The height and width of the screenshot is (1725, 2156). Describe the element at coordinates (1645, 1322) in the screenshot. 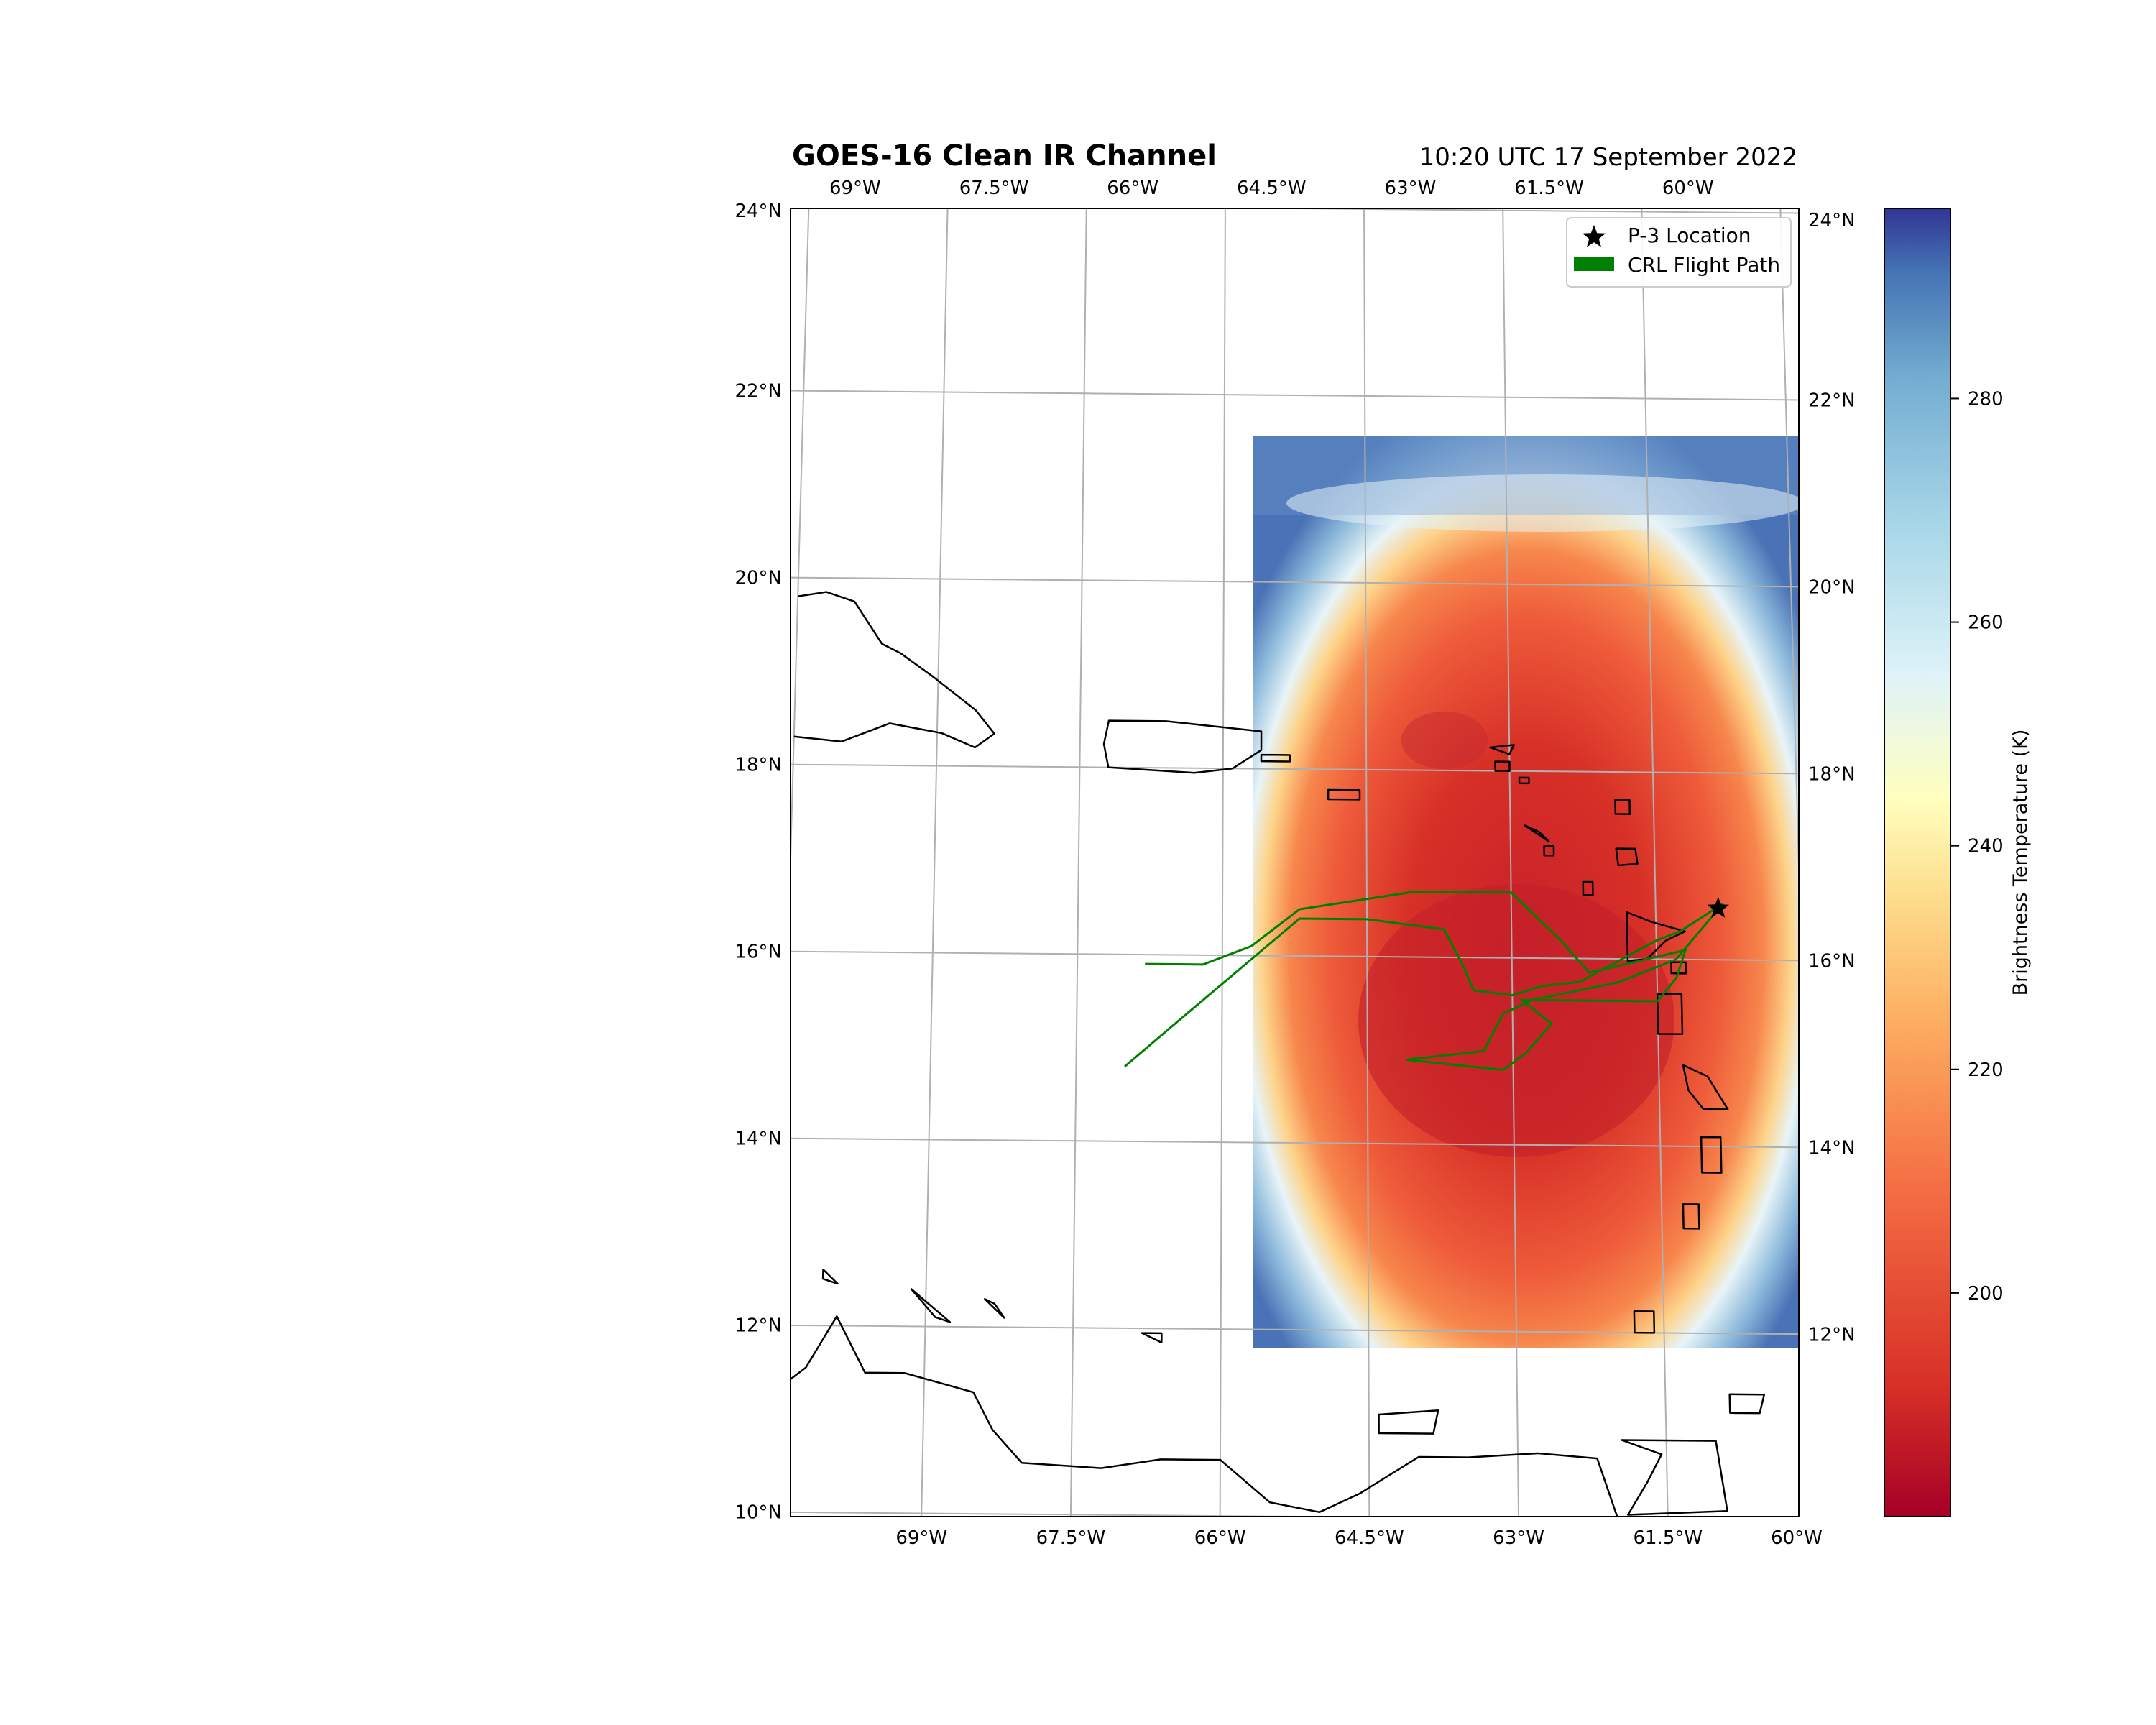

I see `grenada-coastline` at that location.